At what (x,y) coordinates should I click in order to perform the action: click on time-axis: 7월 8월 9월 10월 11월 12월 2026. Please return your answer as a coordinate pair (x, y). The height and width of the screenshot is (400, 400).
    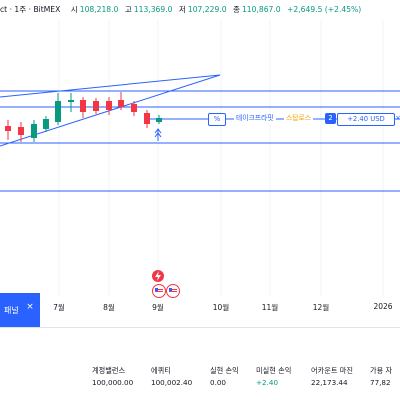
    Looking at the image, I should click on (200, 308).